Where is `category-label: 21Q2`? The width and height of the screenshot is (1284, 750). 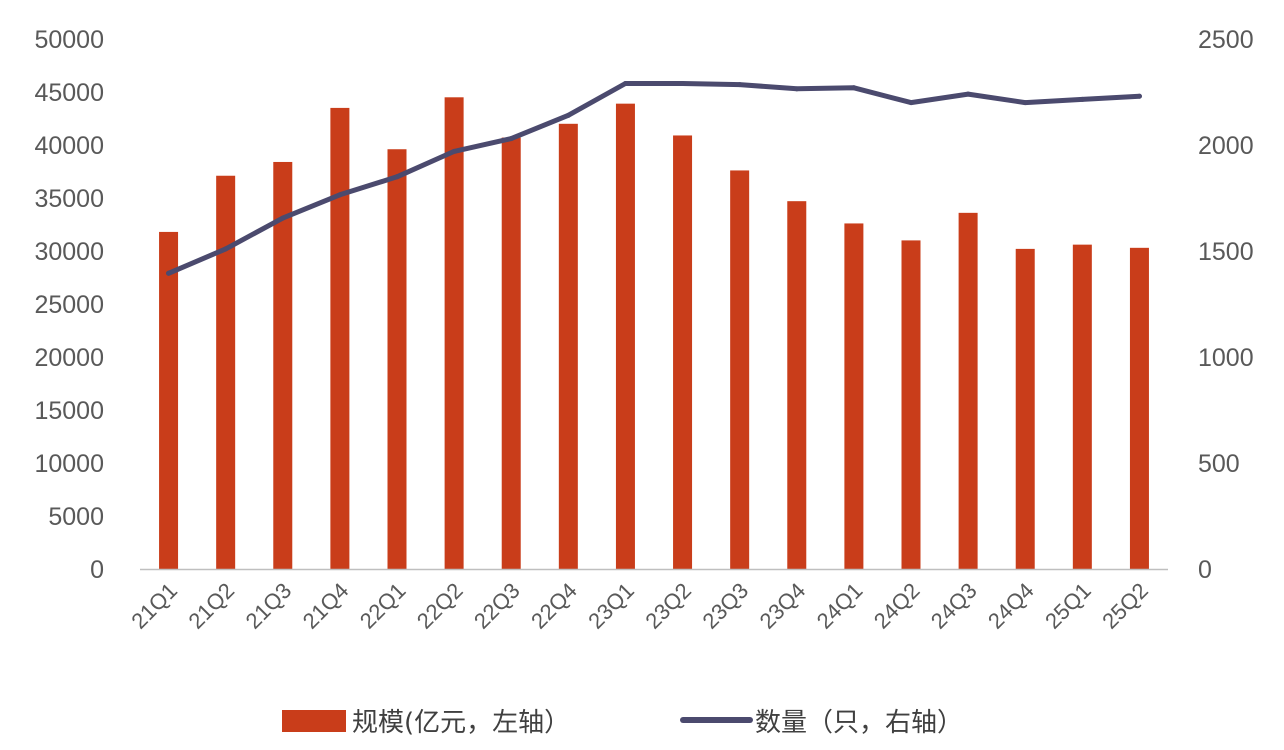 category-label: 21Q2 is located at coordinates (211, 606).